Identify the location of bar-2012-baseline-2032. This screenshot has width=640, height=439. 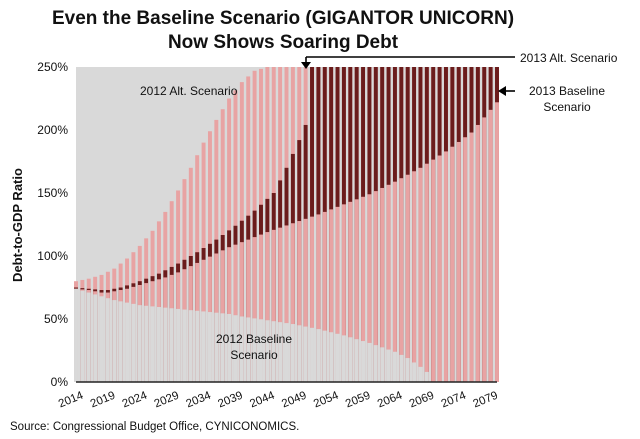
(190, 346).